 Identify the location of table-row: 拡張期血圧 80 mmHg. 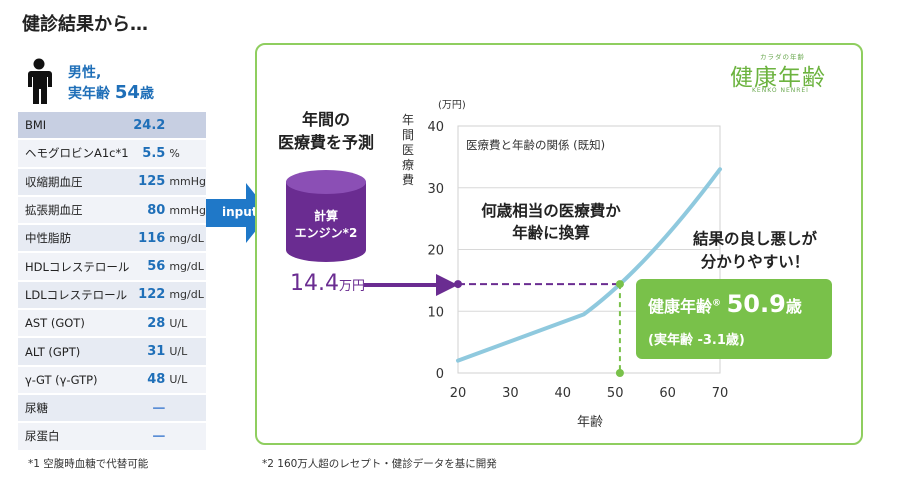
(112, 210).